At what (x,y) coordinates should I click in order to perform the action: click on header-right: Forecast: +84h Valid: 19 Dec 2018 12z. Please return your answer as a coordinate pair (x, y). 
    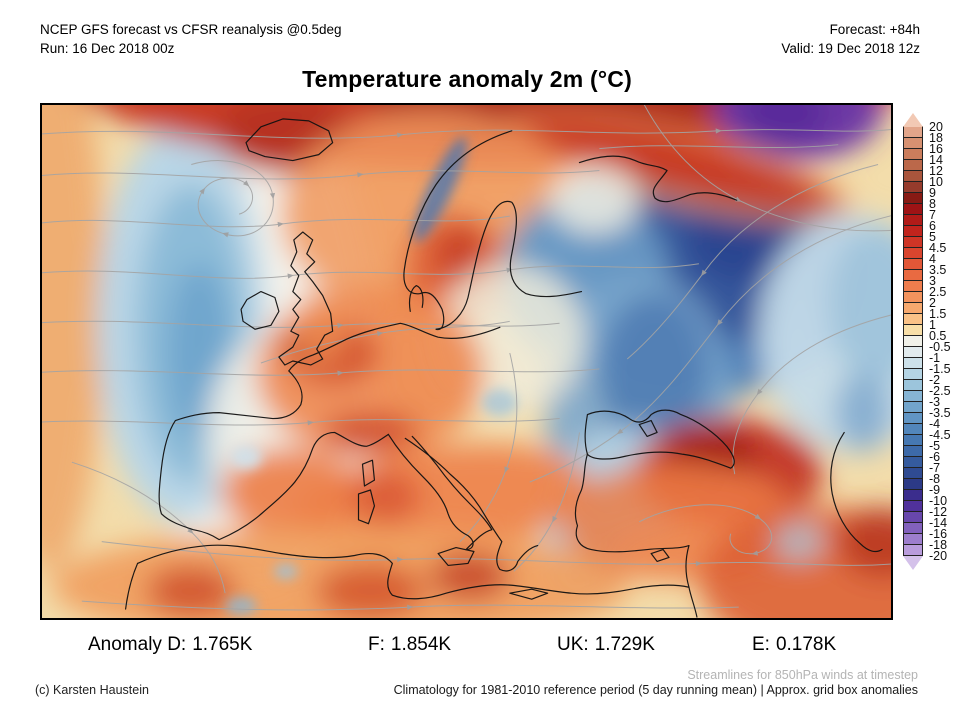
    Looking at the image, I should click on (850, 39).